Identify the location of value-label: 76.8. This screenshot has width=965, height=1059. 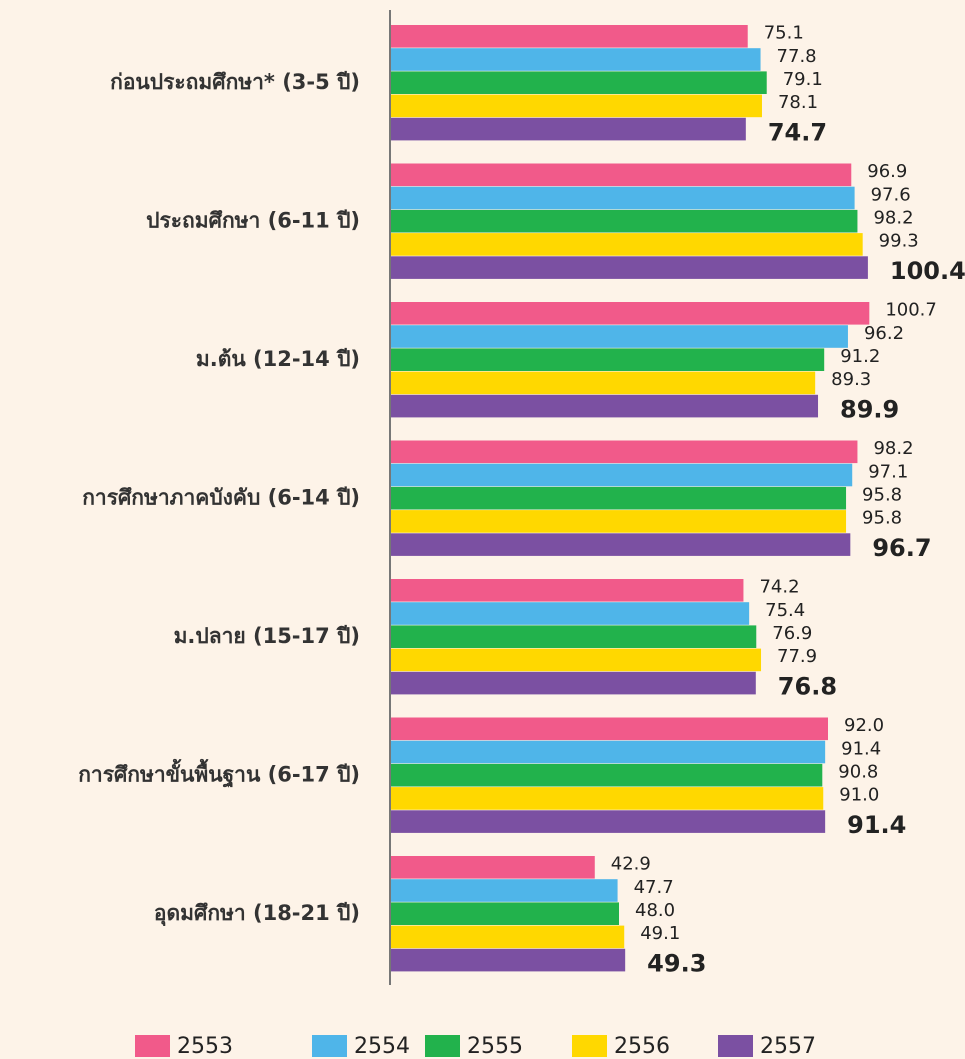
(807, 686).